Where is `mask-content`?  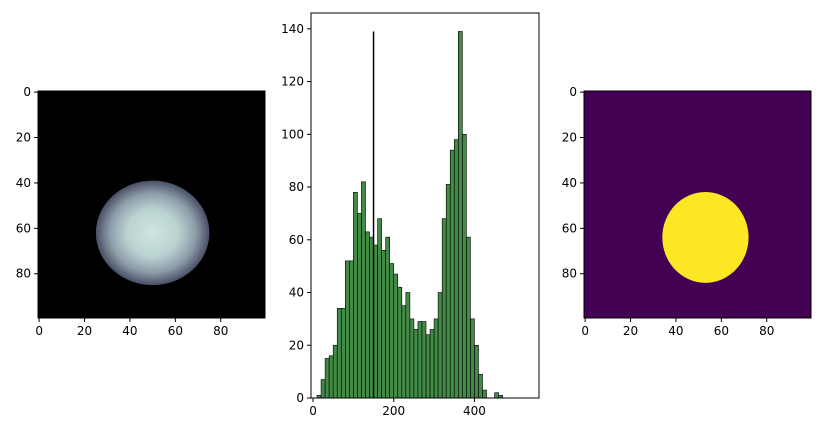 mask-content is located at coordinates (705, 255).